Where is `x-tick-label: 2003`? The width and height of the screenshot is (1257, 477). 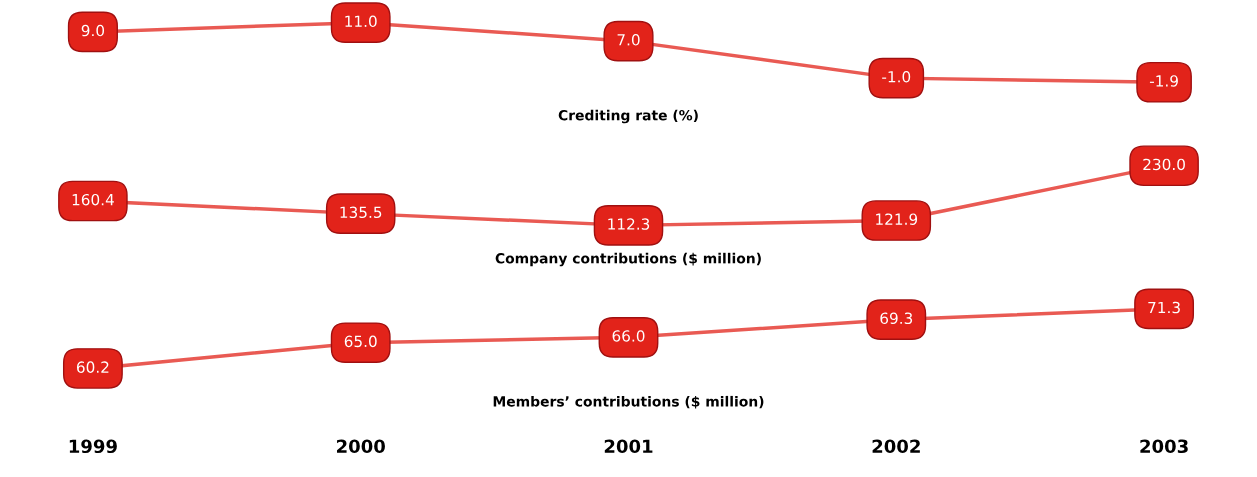
x-tick-label: 2003 is located at coordinates (1164, 446).